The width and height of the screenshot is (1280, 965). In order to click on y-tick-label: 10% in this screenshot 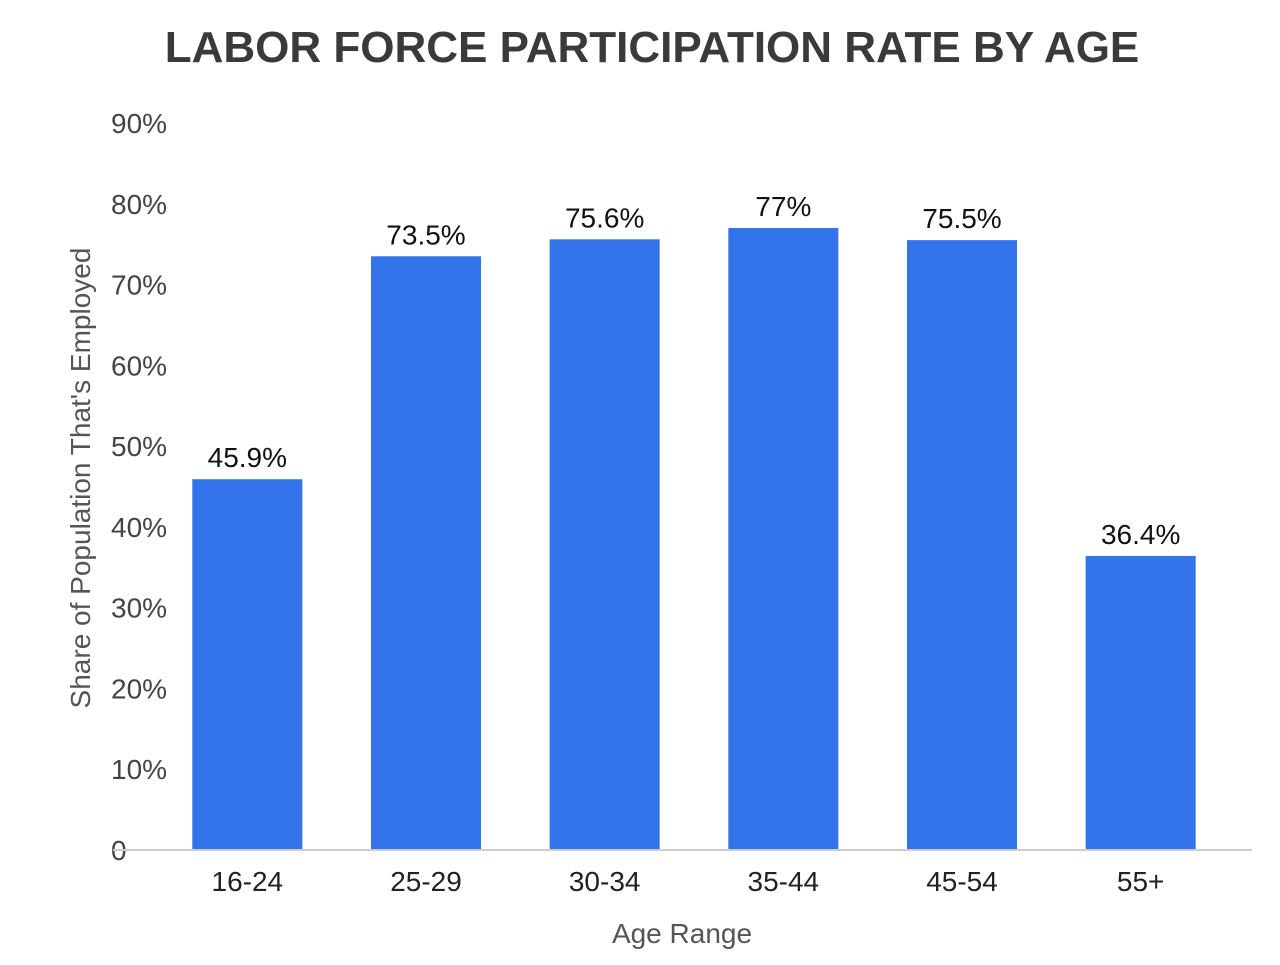, I will do `click(139, 769)`.